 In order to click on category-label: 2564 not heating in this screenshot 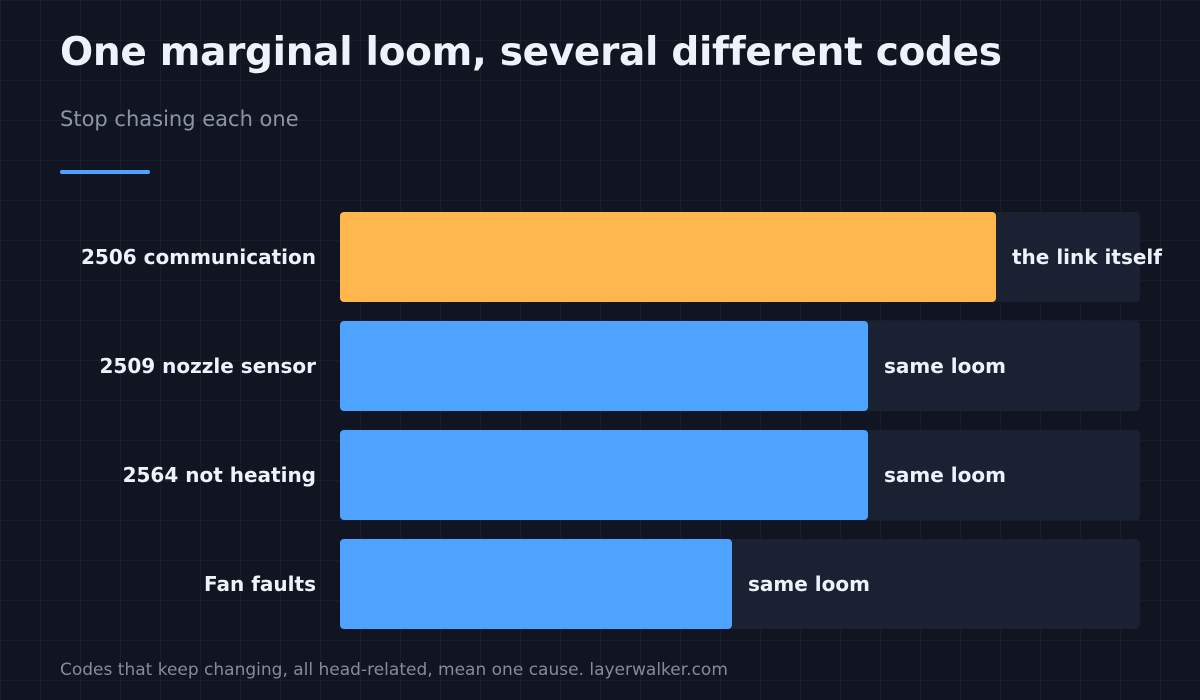, I will do `click(219, 475)`.